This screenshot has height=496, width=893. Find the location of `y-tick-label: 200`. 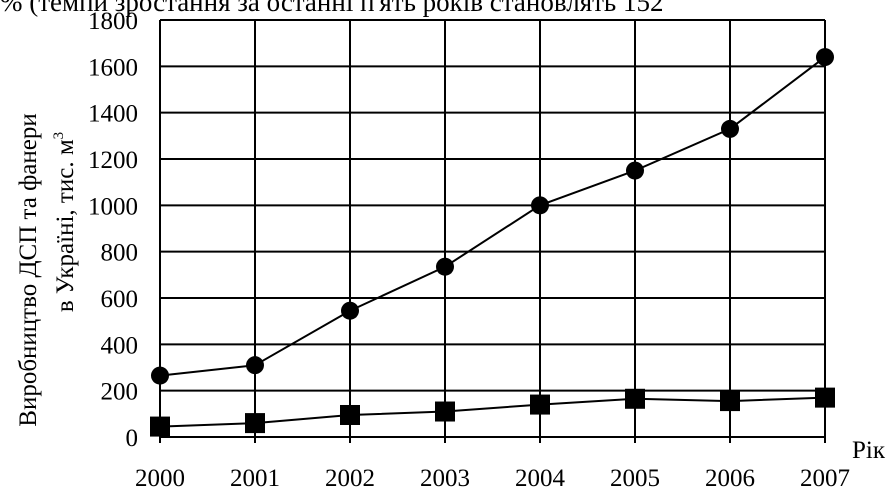

y-tick-label: 200 is located at coordinates (120, 392).